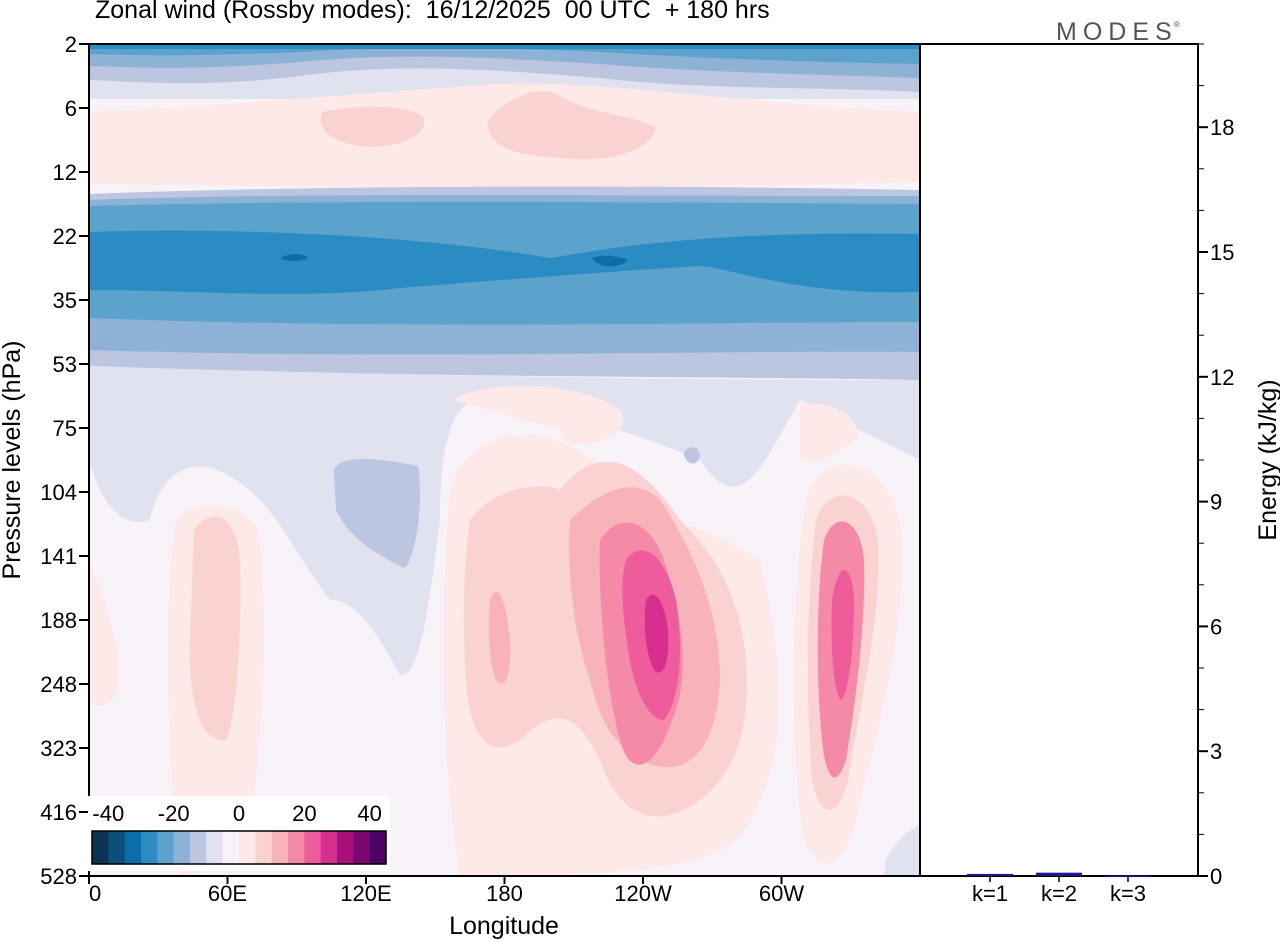 The image size is (1280, 942). What do you see at coordinates (58, 620) in the screenshot?
I see `y-tick-label: 188` at bounding box center [58, 620].